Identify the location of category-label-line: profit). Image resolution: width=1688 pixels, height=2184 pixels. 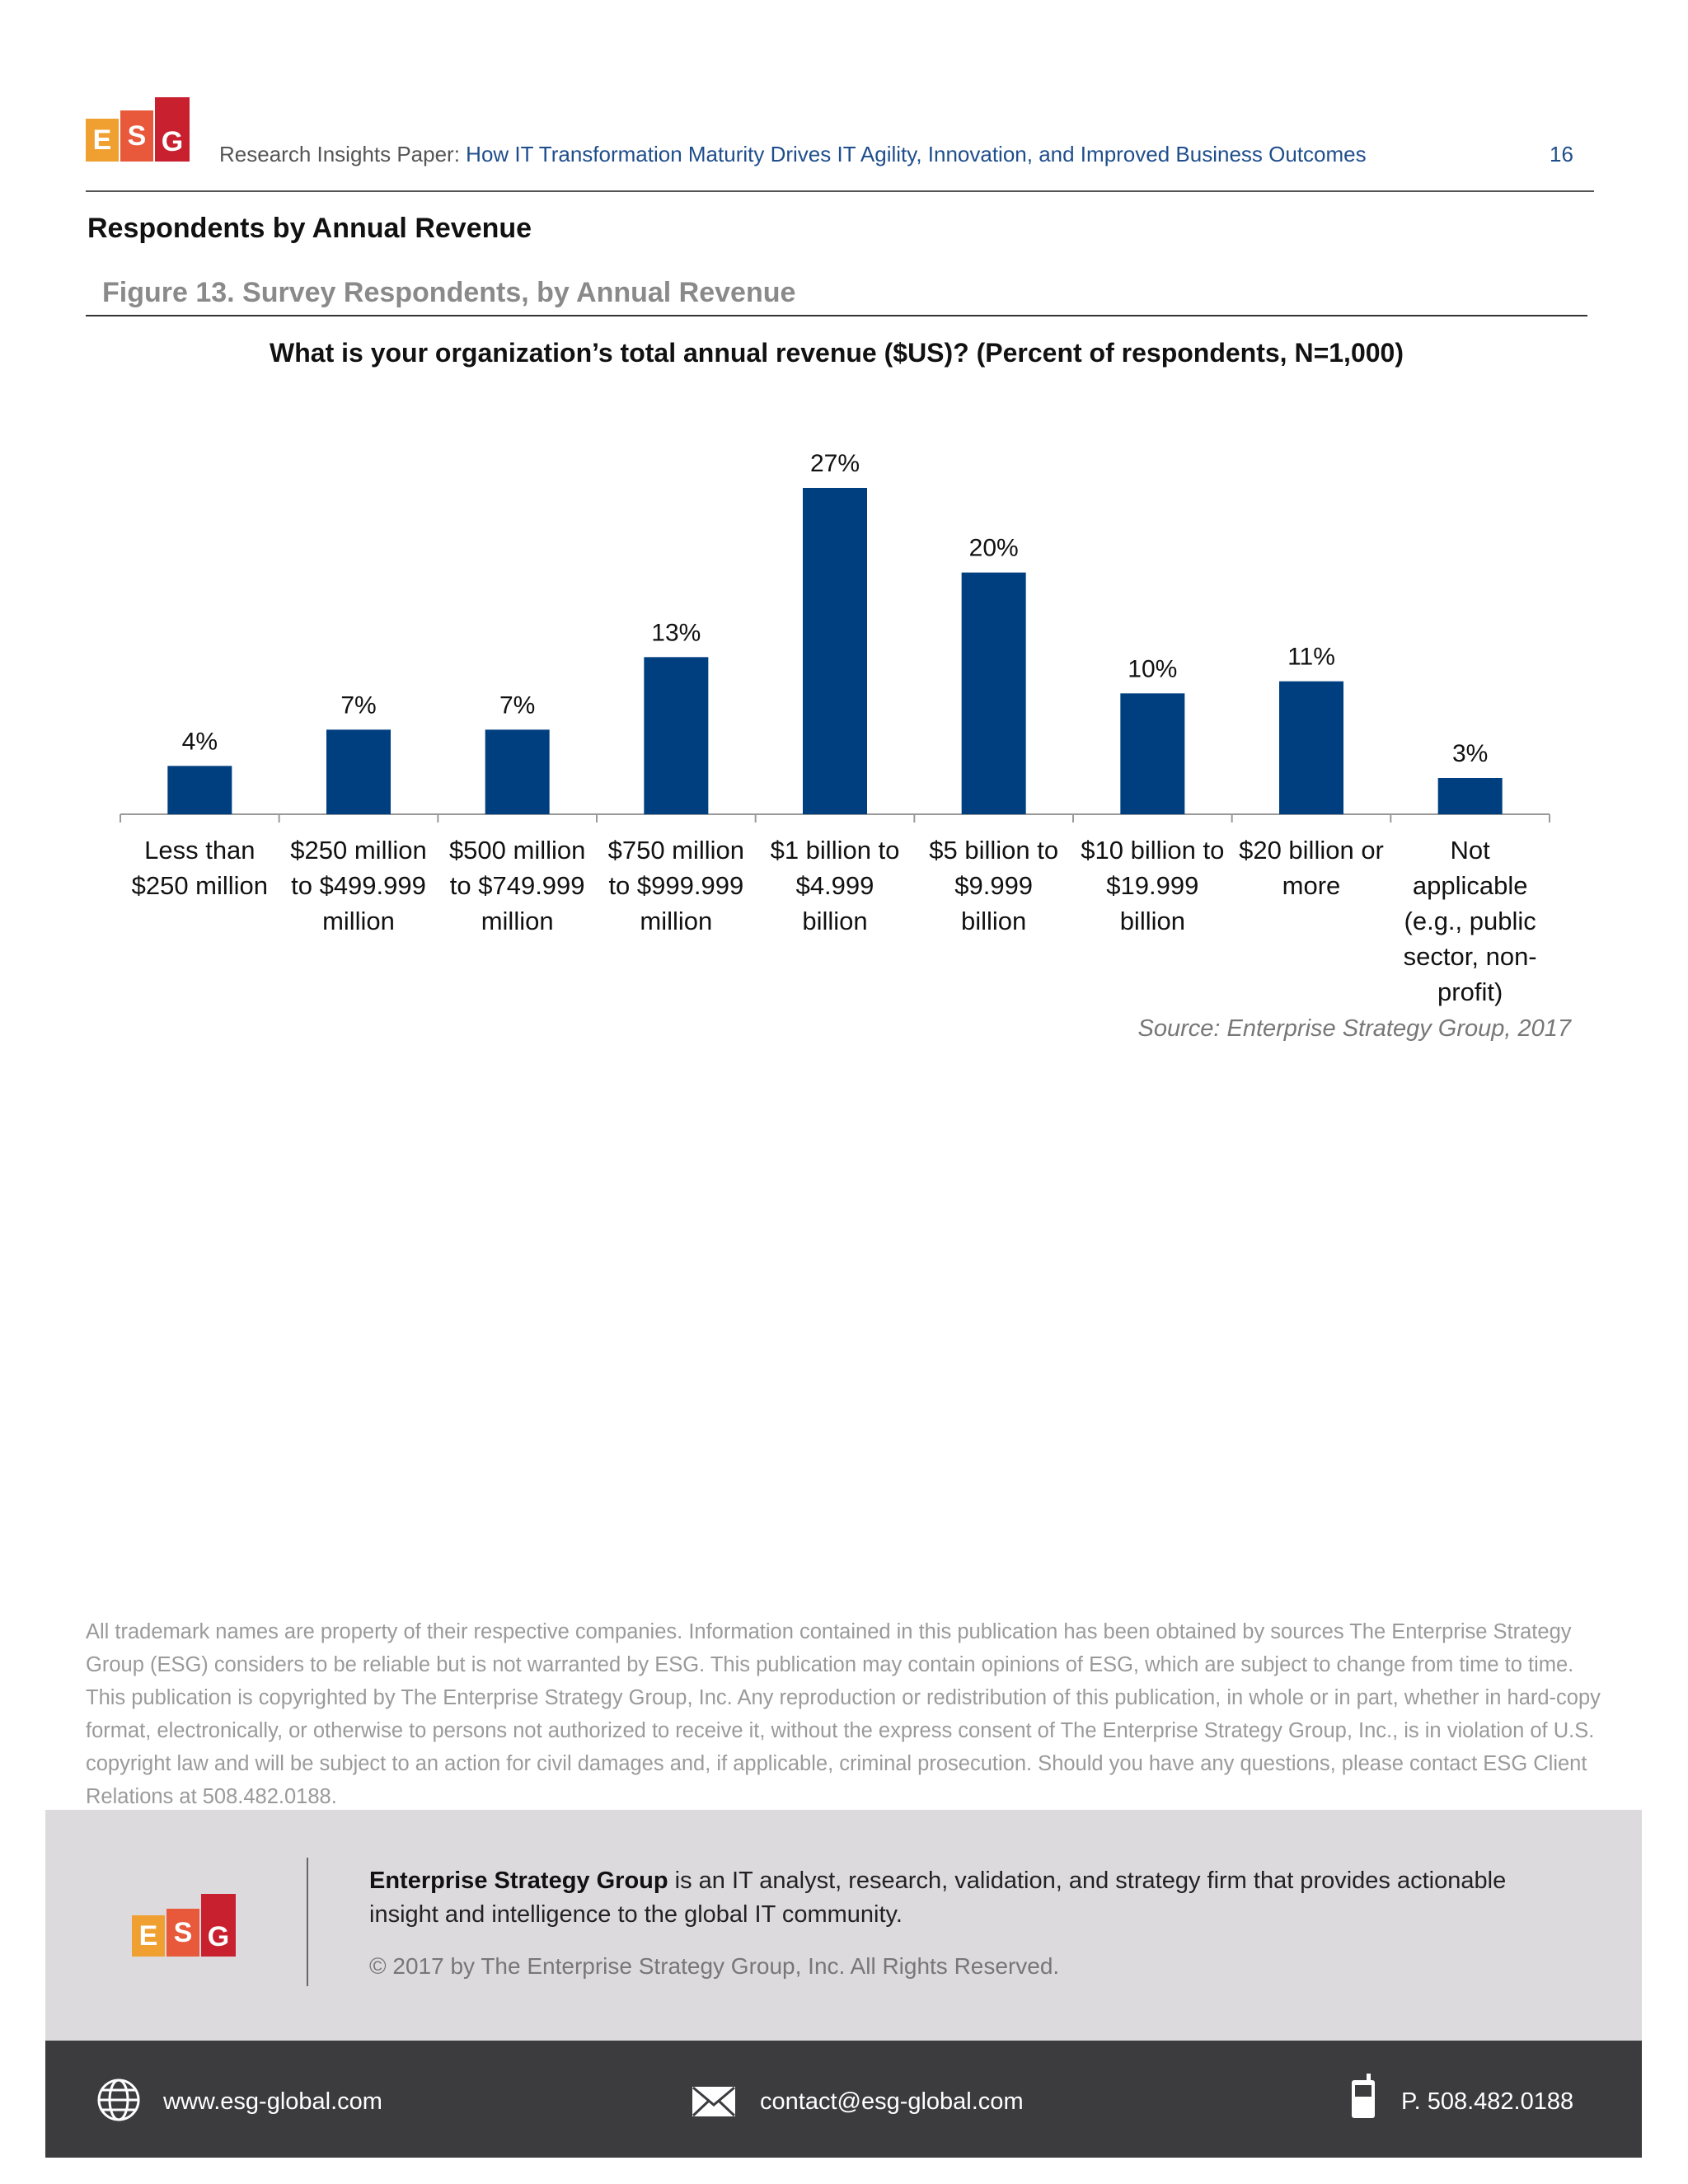
(1470, 991).